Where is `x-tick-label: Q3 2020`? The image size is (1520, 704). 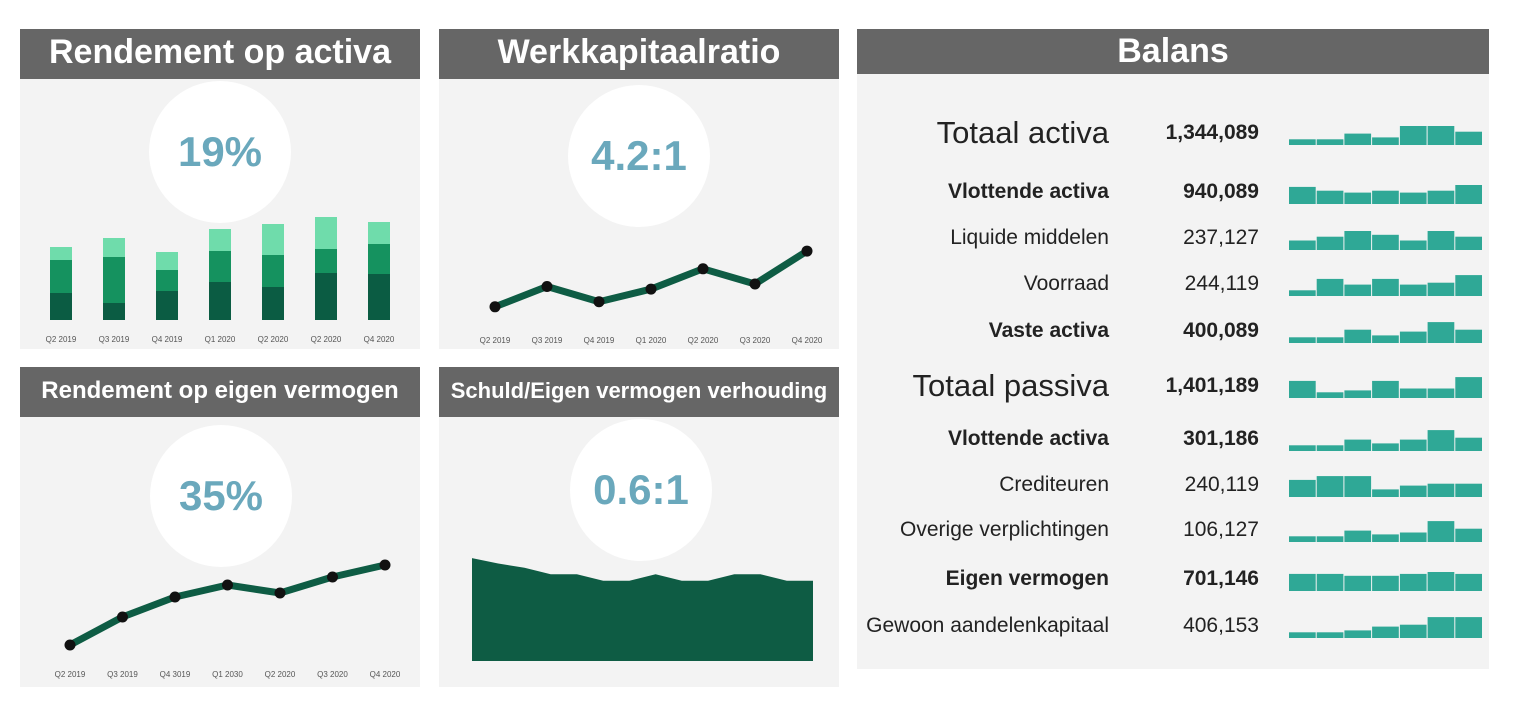
x-tick-label: Q3 2020 is located at coordinates (332, 674).